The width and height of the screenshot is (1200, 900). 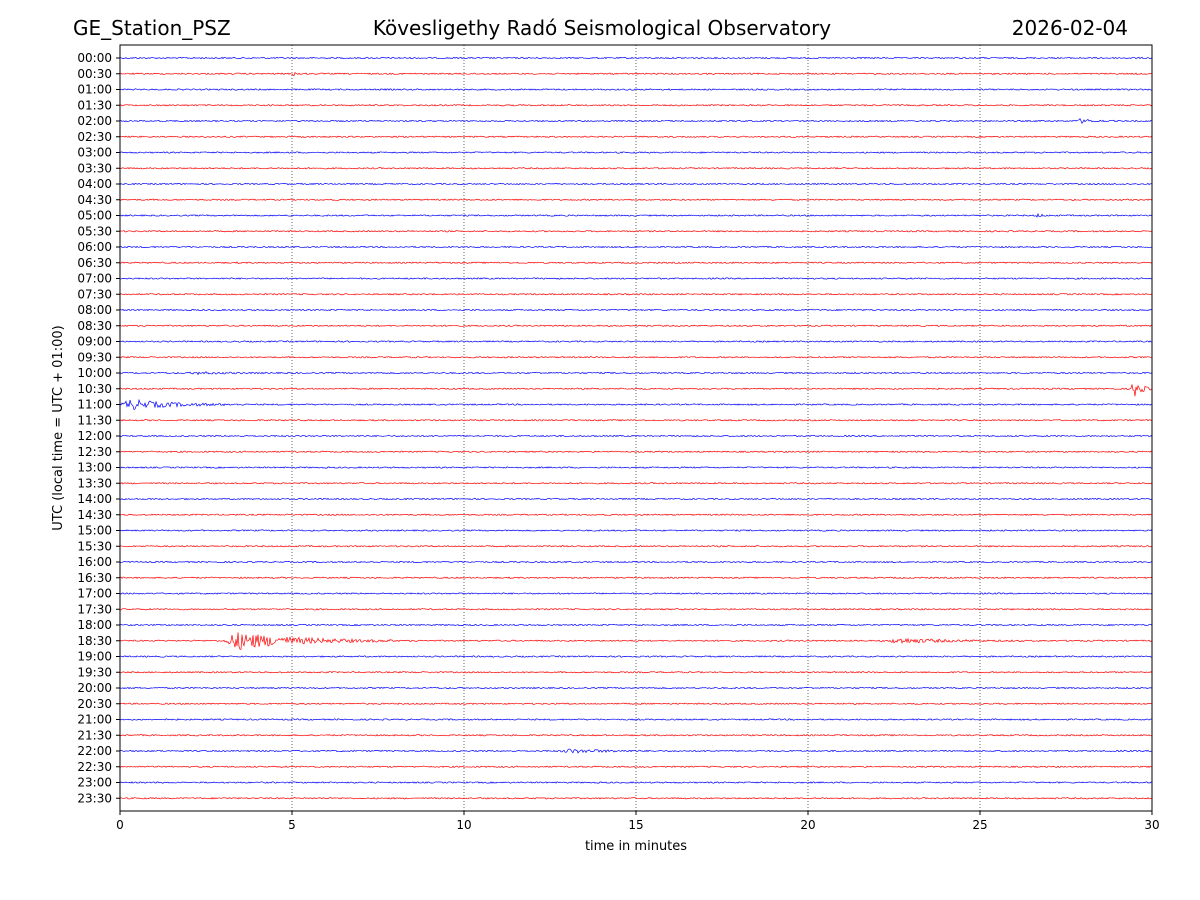 I want to click on y-tick-label: 22:00, so click(x=94, y=751).